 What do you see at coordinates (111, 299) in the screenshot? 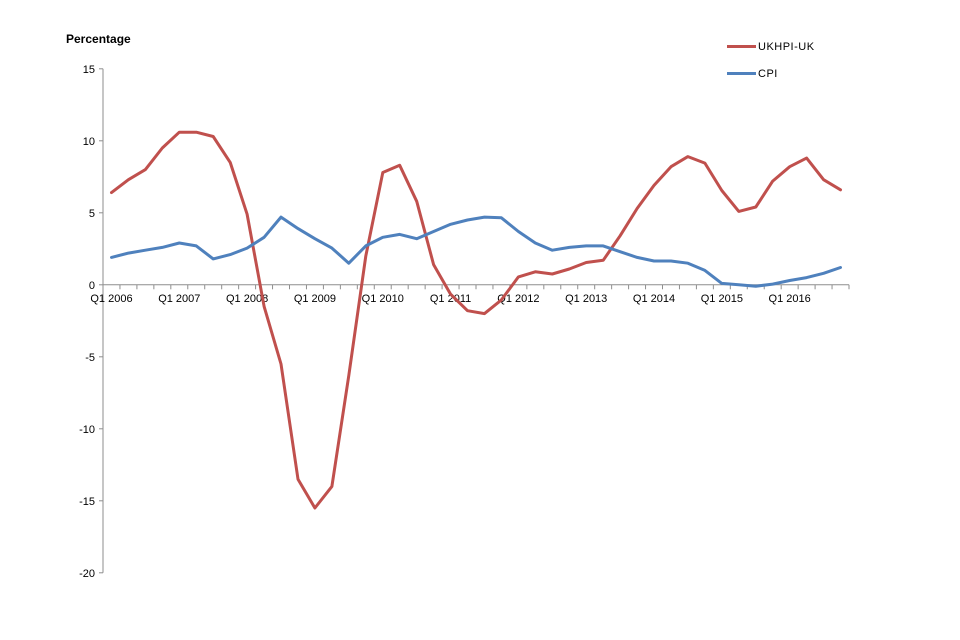
I see `x-tick-label: Q1 2006` at bounding box center [111, 299].